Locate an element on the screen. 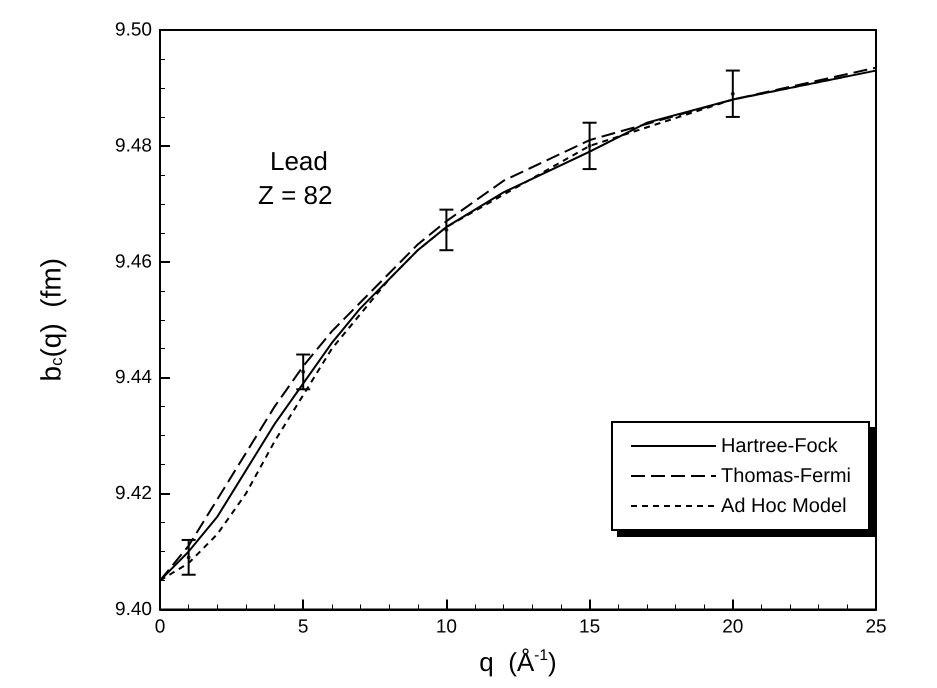 This screenshot has width=937, height=688. x-tick-label: 25 is located at coordinates (876, 627).